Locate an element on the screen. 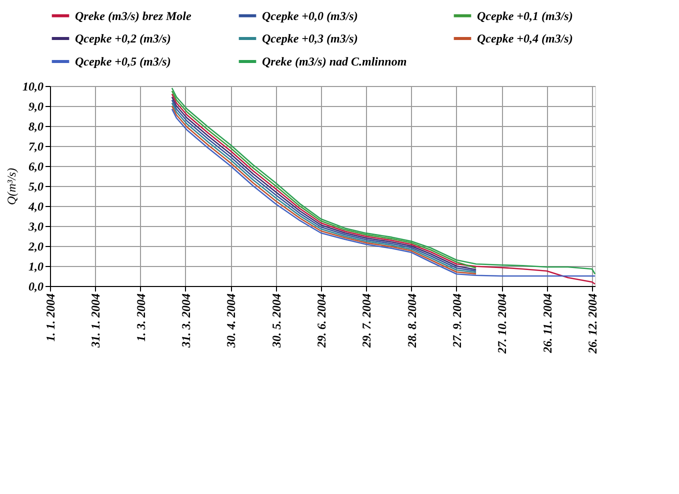 The image size is (679, 494). x-tick-label: 29. 6. 2004 is located at coordinates (321, 321).